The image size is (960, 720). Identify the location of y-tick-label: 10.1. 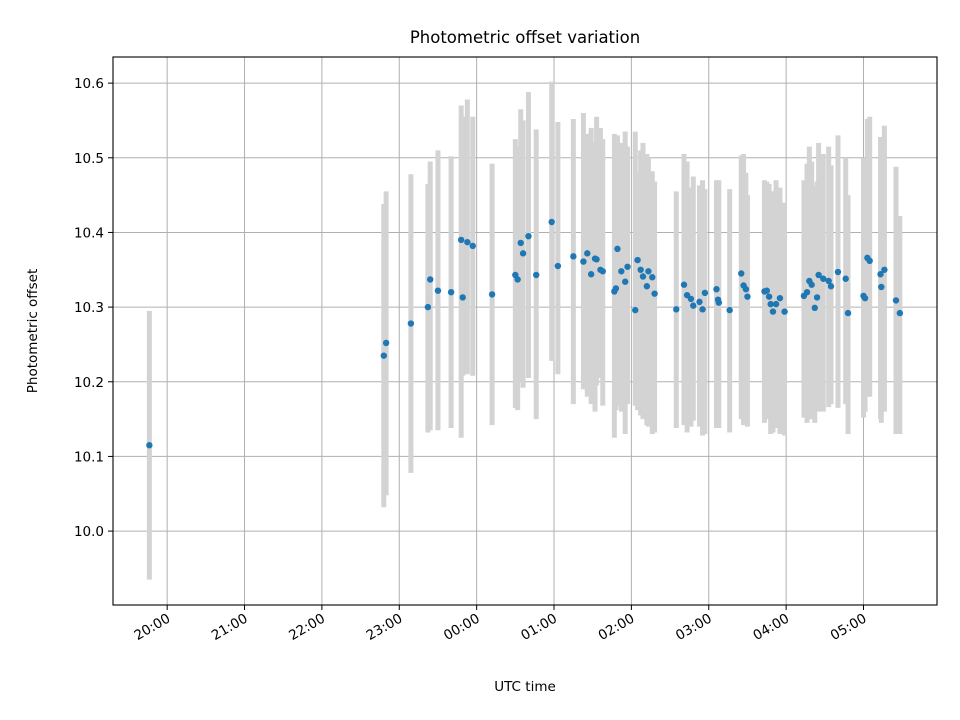
(89, 457).